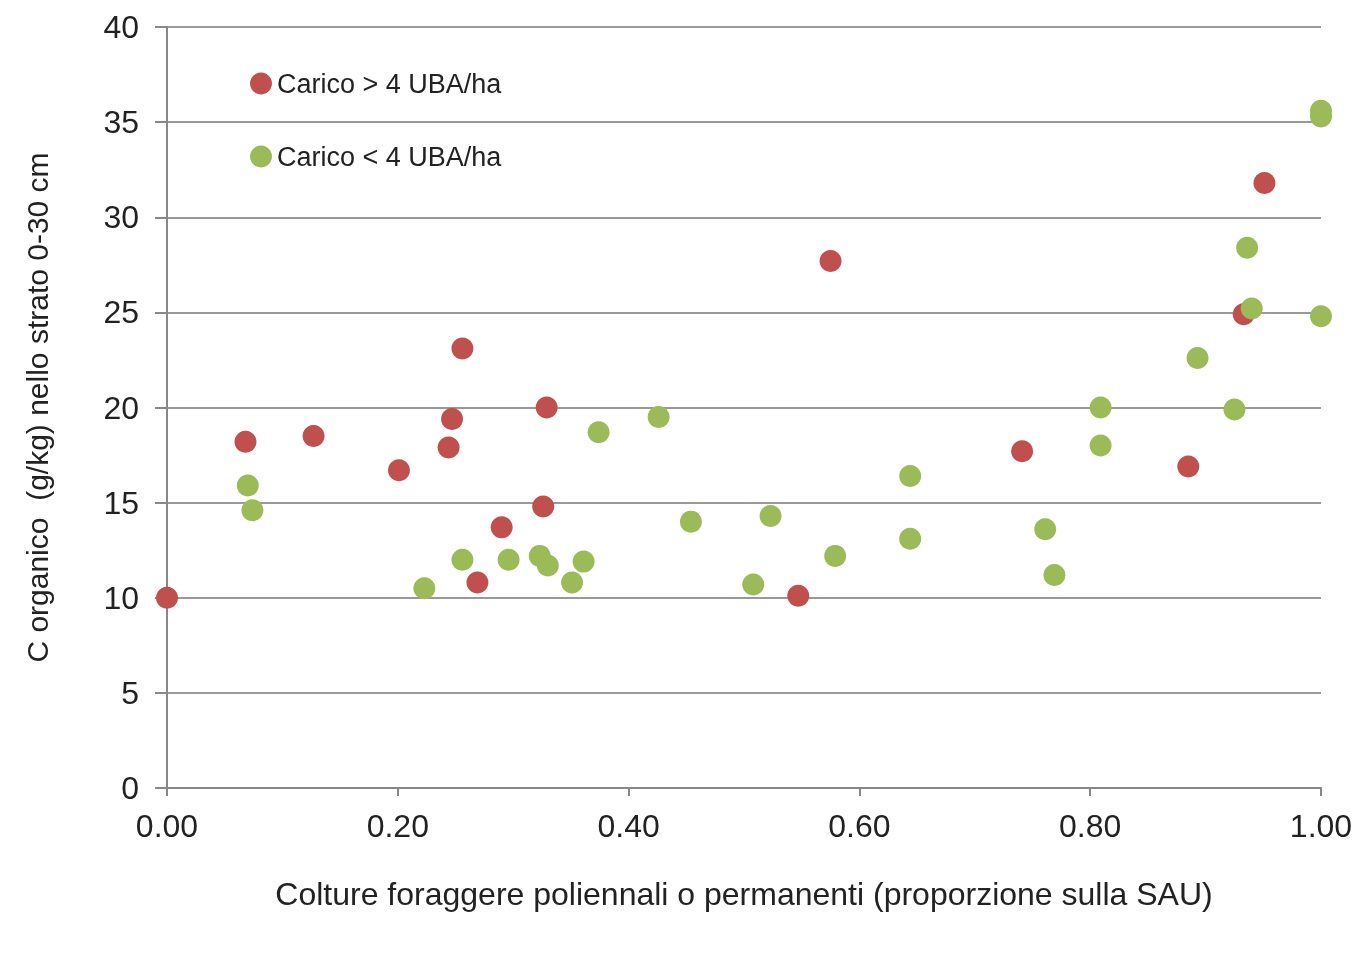 The width and height of the screenshot is (1369, 959). Describe the element at coordinates (121, 122) in the screenshot. I see `y-tick-label: 35` at that location.